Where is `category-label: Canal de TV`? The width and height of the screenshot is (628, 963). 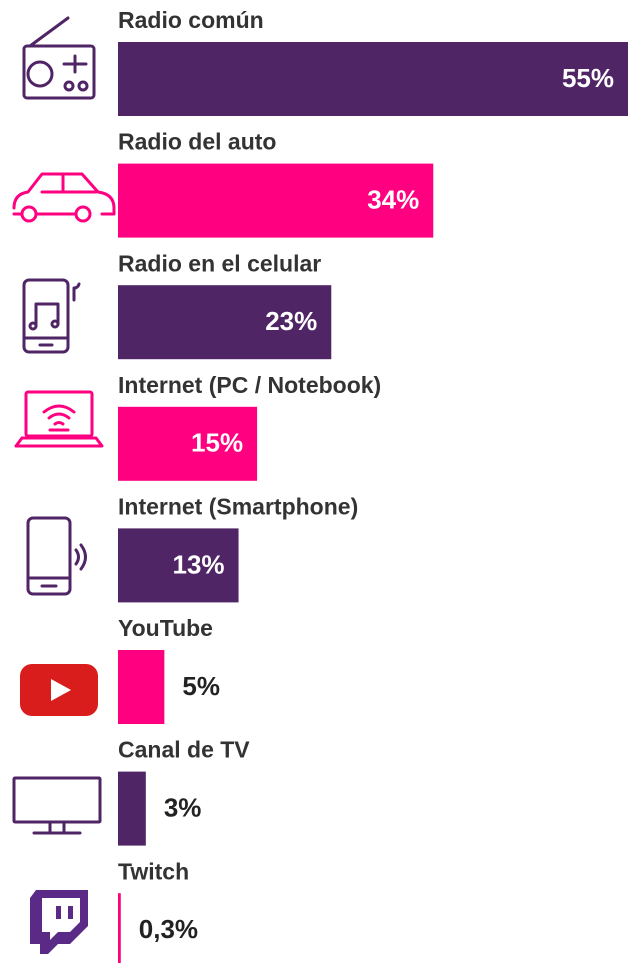 category-label: Canal de TV is located at coordinates (184, 750).